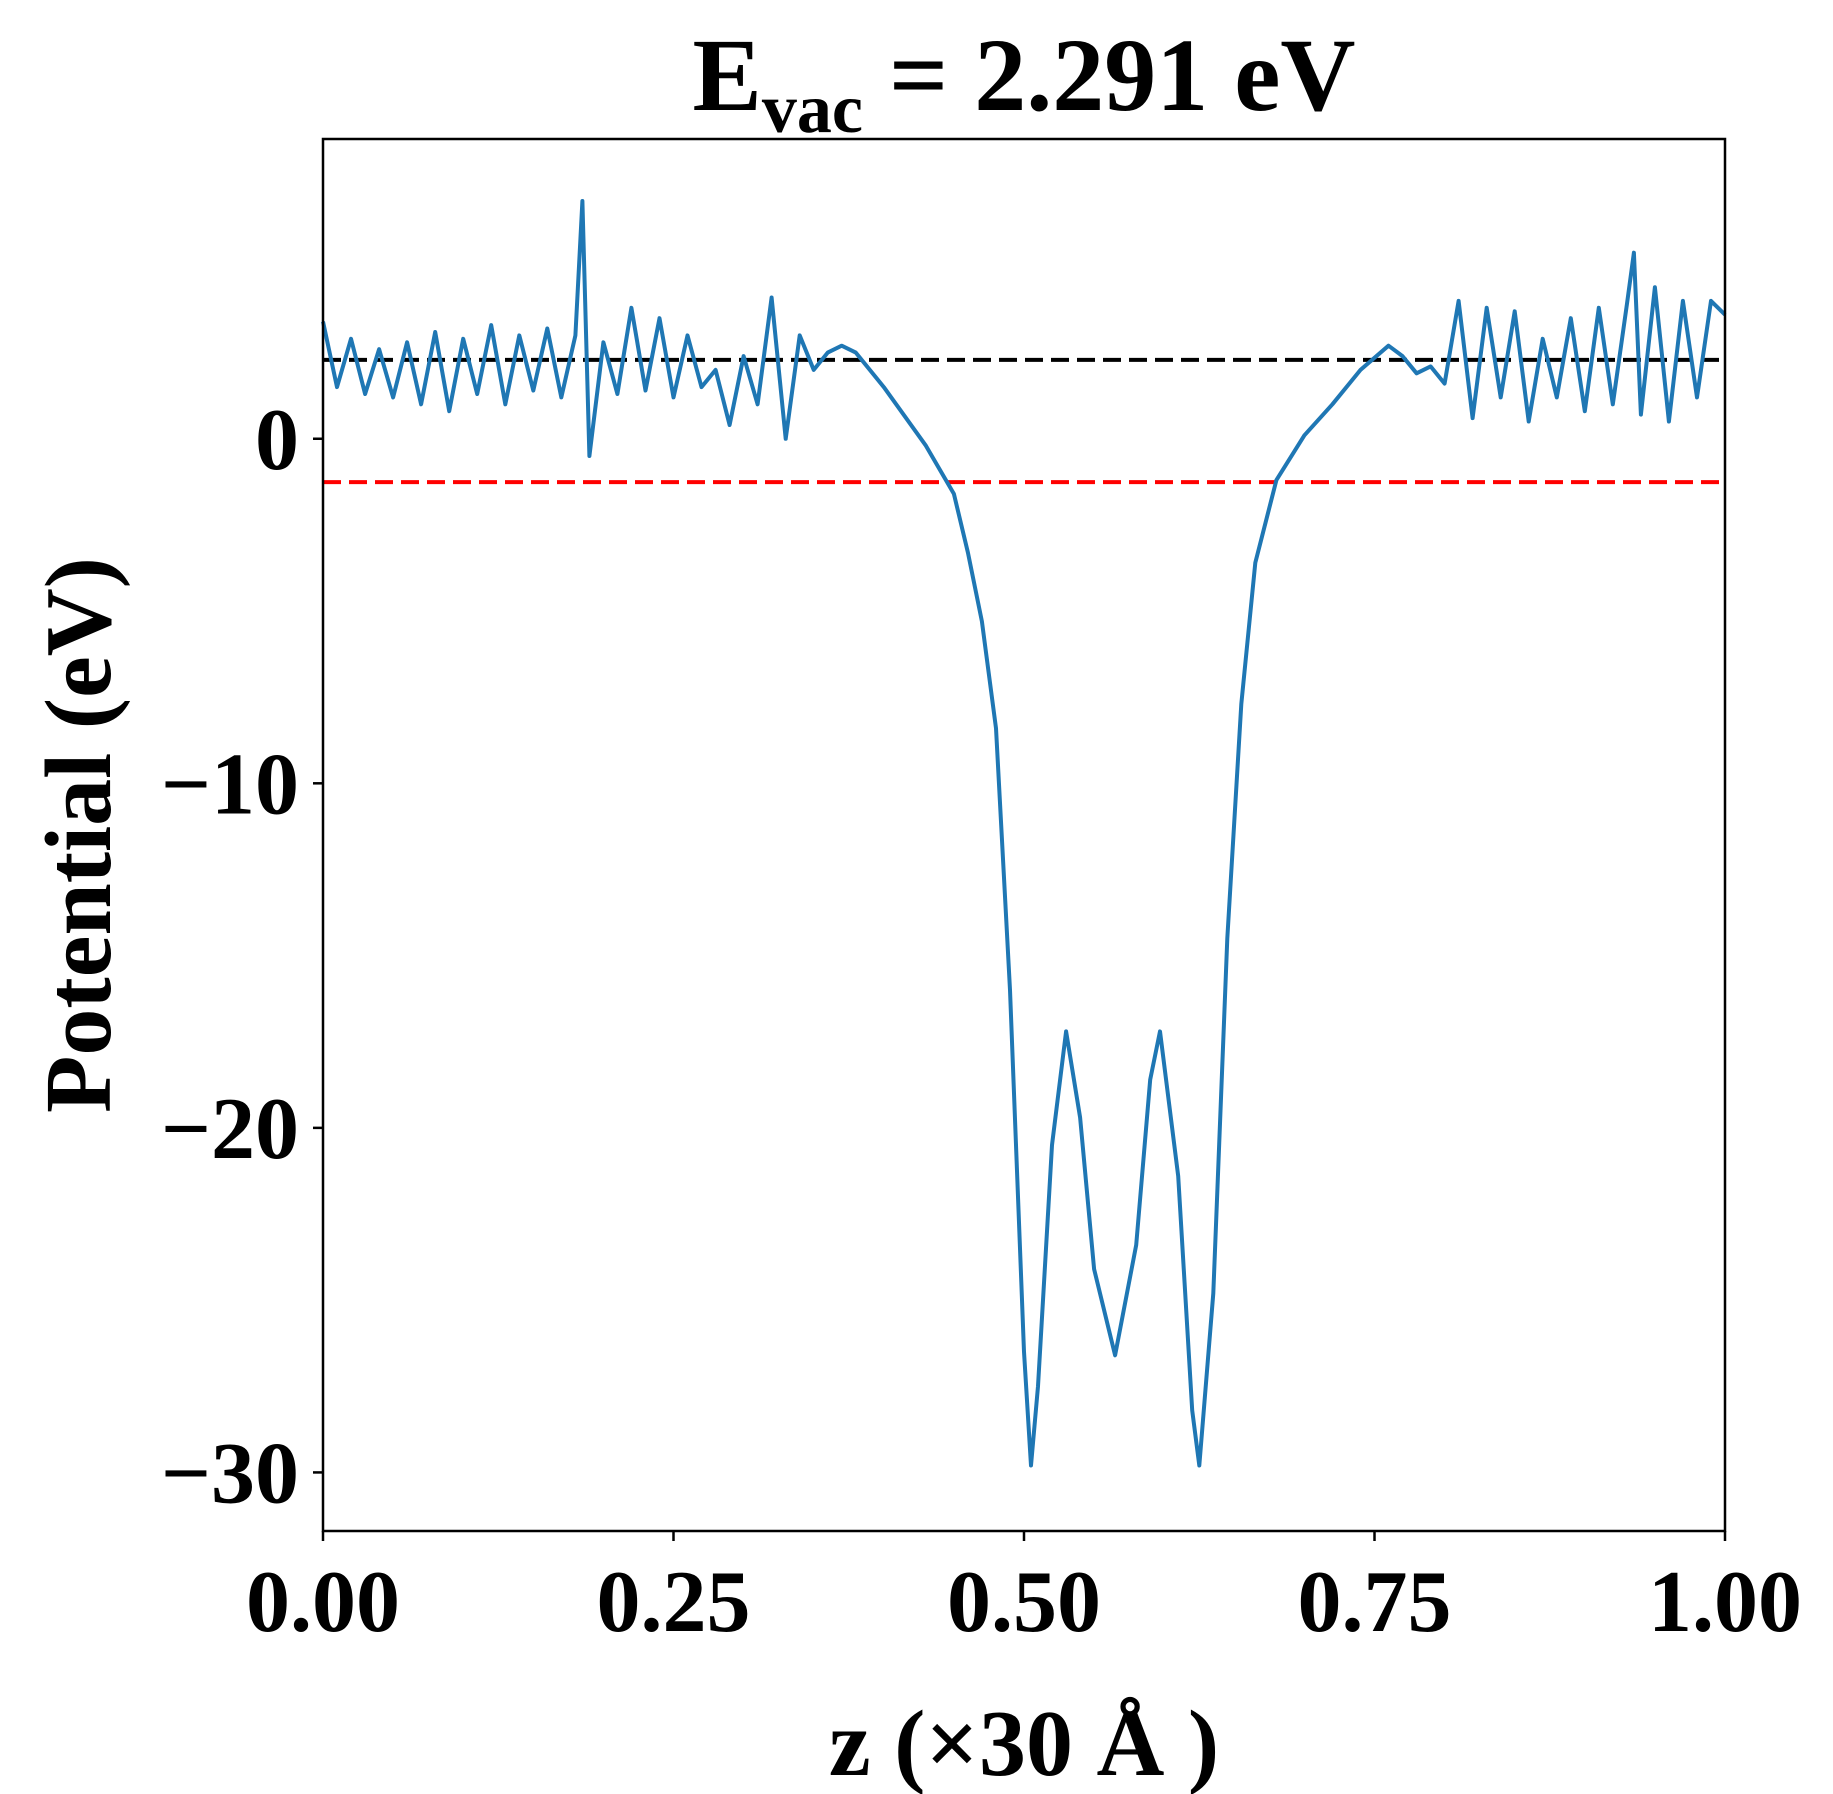 Image resolution: width=1833 pixels, height=1794 pixels. What do you see at coordinates (230, 784) in the screenshot?
I see `y-tick-label: −10` at bounding box center [230, 784].